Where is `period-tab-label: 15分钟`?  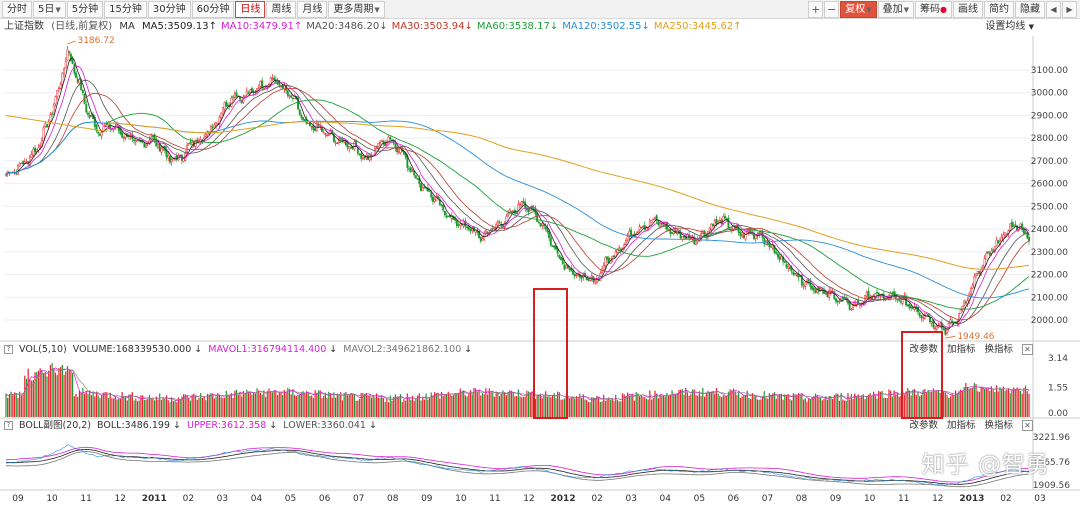 period-tab-label: 15分钟 is located at coordinates (125, 9).